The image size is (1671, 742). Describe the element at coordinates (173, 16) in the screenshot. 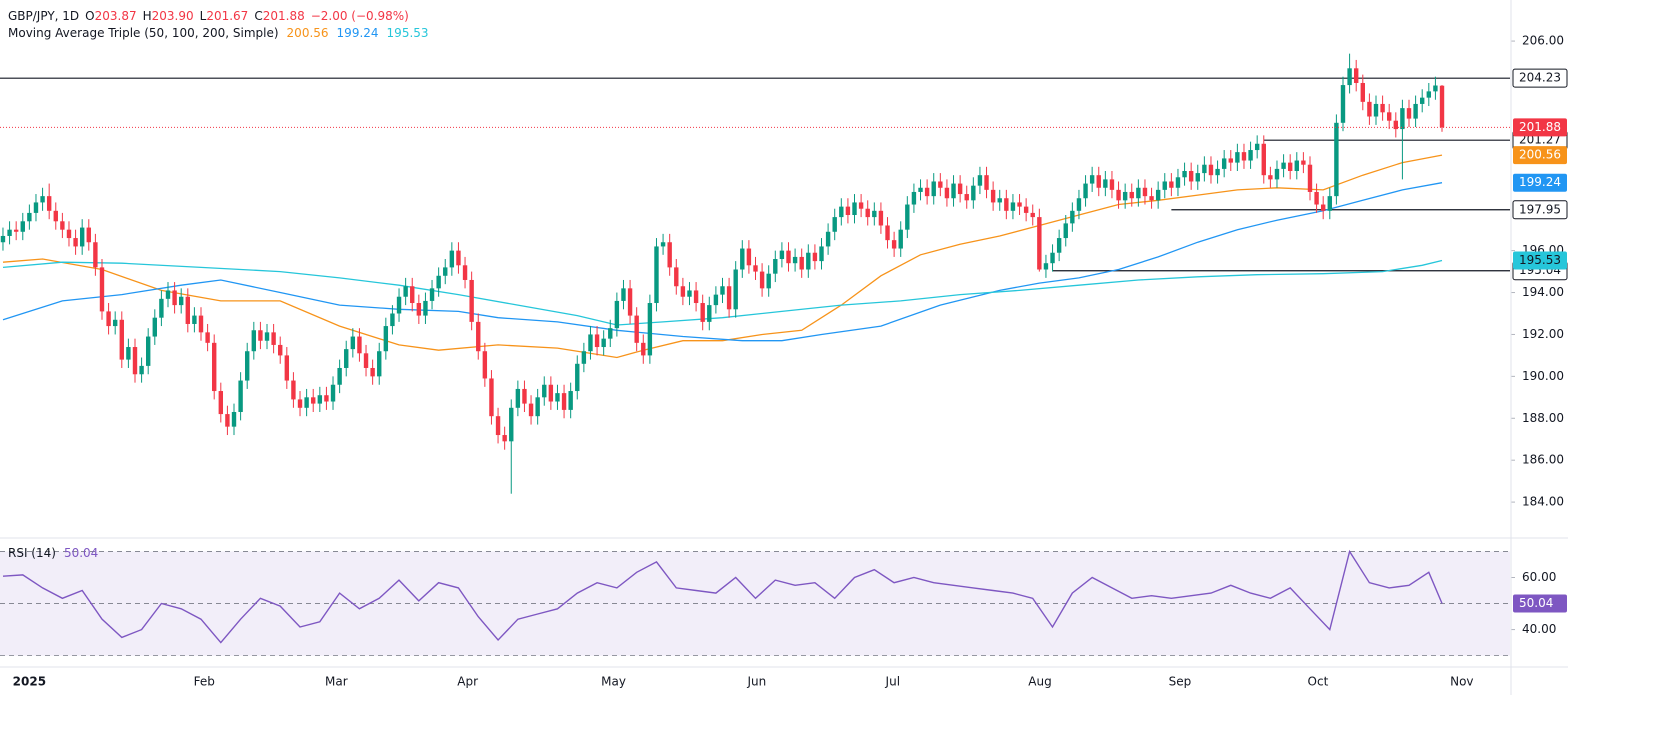

I see `ohlc-value: 203.90` at that location.